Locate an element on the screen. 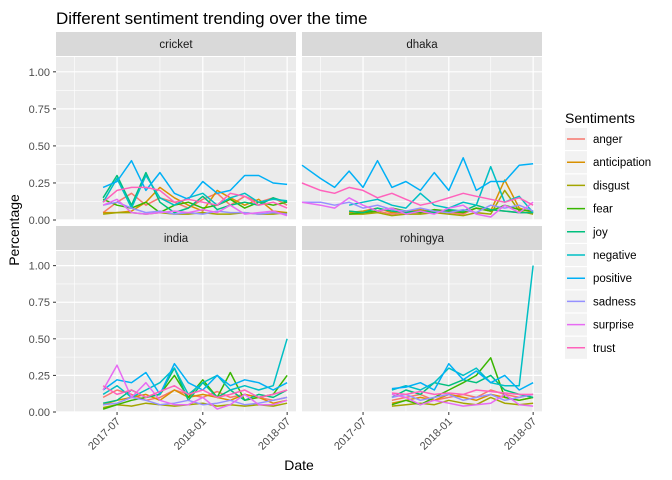 This screenshot has width=672, height=480. facet-dhaka: dhaka is located at coordinates (421, 126).